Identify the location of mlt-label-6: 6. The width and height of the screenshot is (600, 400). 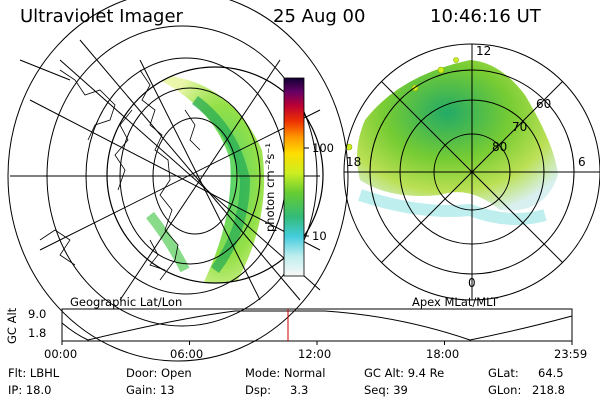
(582, 162).